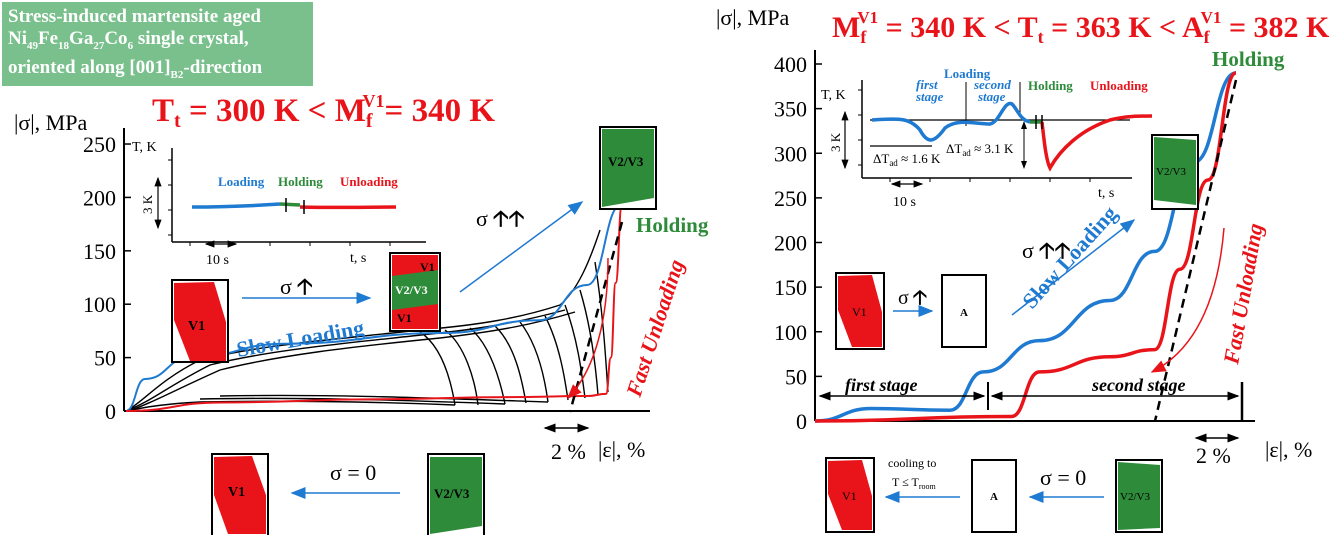  Describe the element at coordinates (1248, 59) in the screenshot. I see `right-holding-label: Holding` at that location.